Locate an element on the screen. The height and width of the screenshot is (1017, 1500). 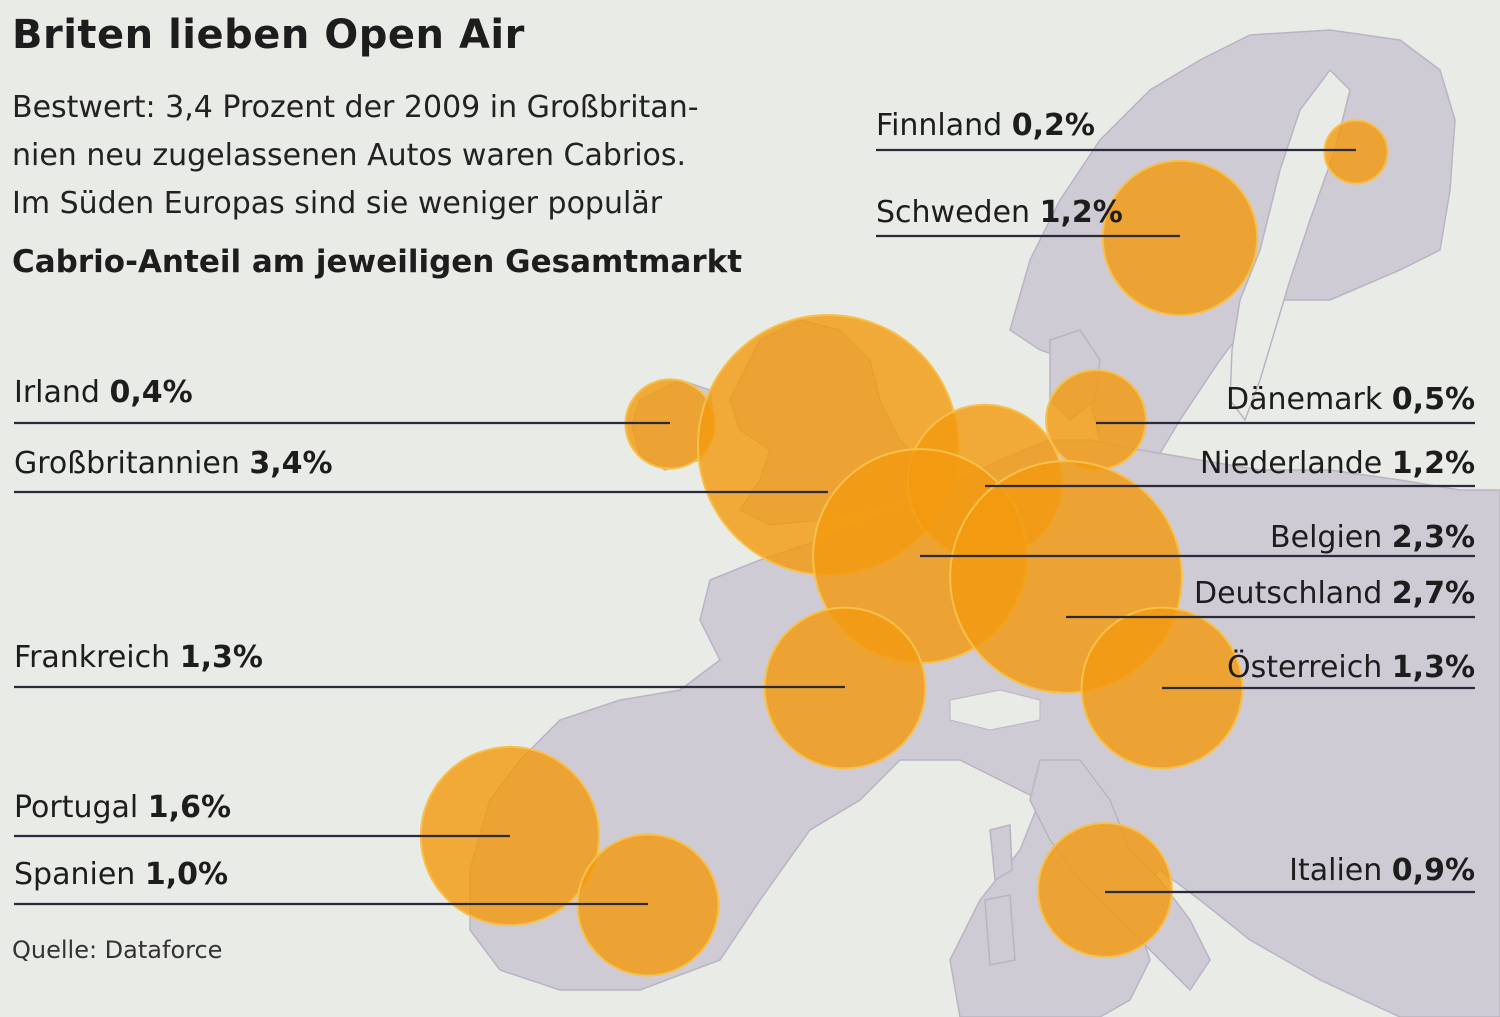
country-value: 2,3% is located at coordinates (1433, 537).